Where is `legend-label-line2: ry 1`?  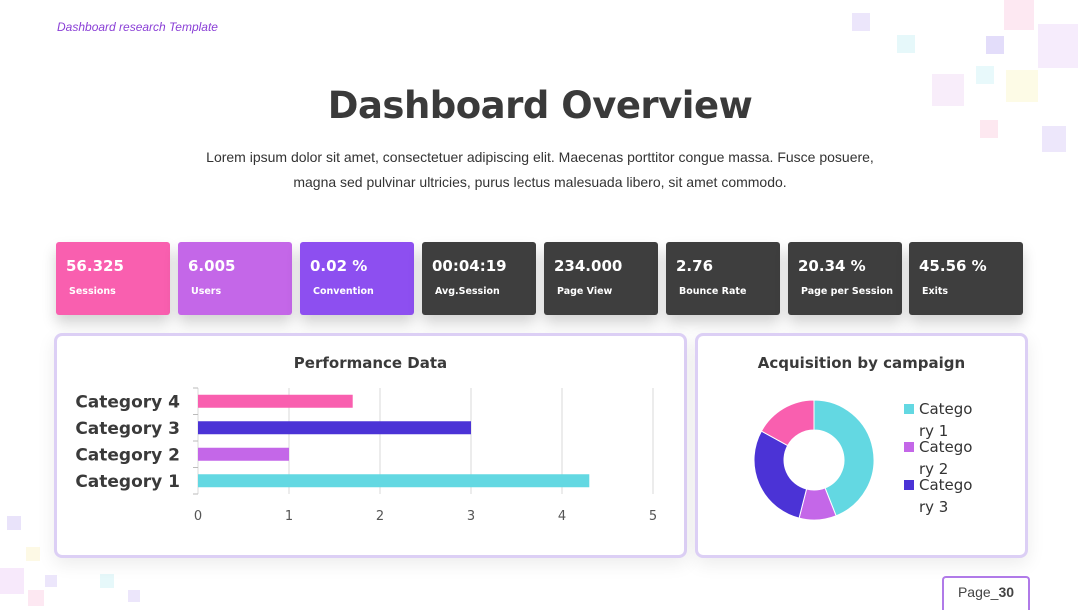
legend-label-line2: ry 1 is located at coordinates (933, 431).